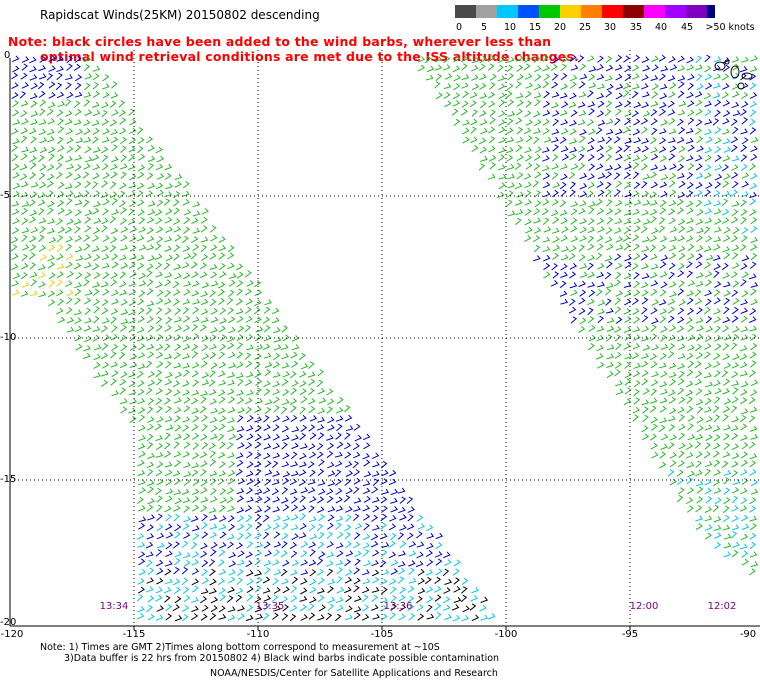 The height and width of the screenshot is (688, 760). I want to click on colorbar-segment, so click(612, 11).